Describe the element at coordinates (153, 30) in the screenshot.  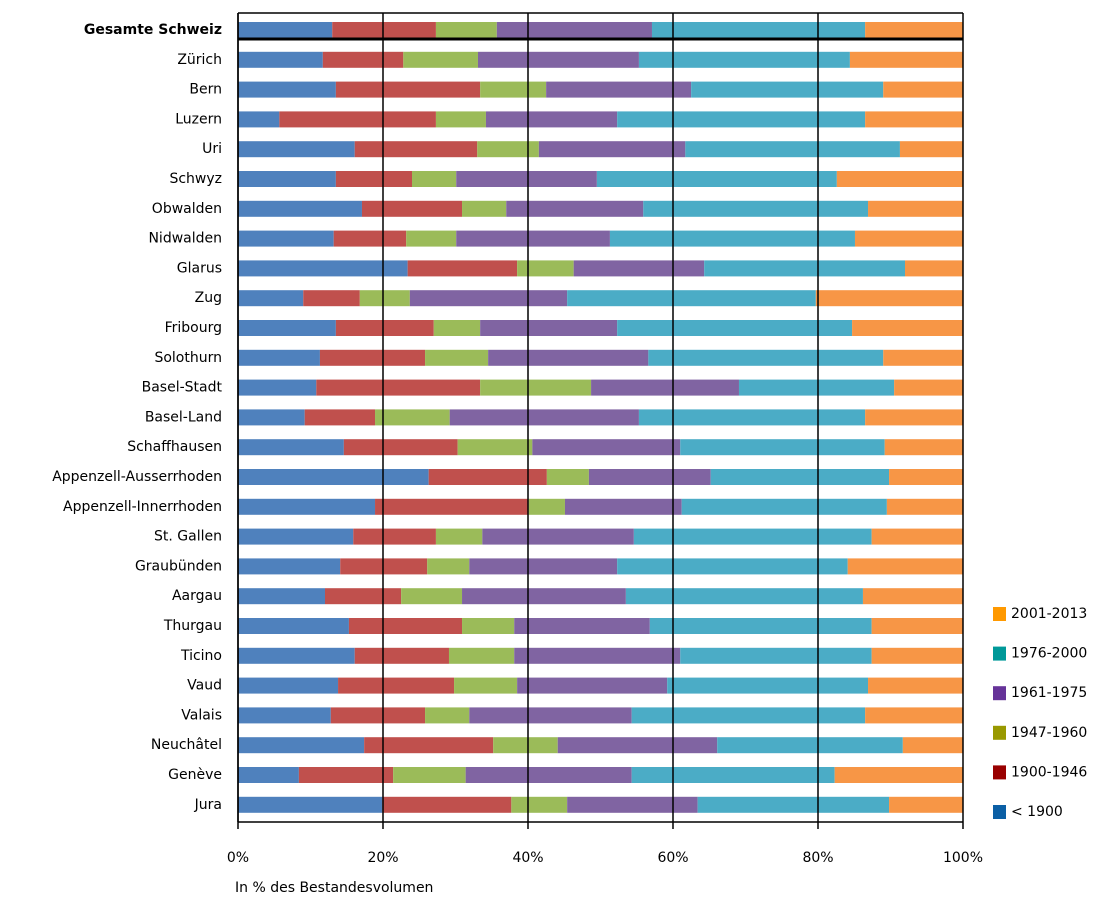
I see `category-label: Gesamte Schweiz` at that location.